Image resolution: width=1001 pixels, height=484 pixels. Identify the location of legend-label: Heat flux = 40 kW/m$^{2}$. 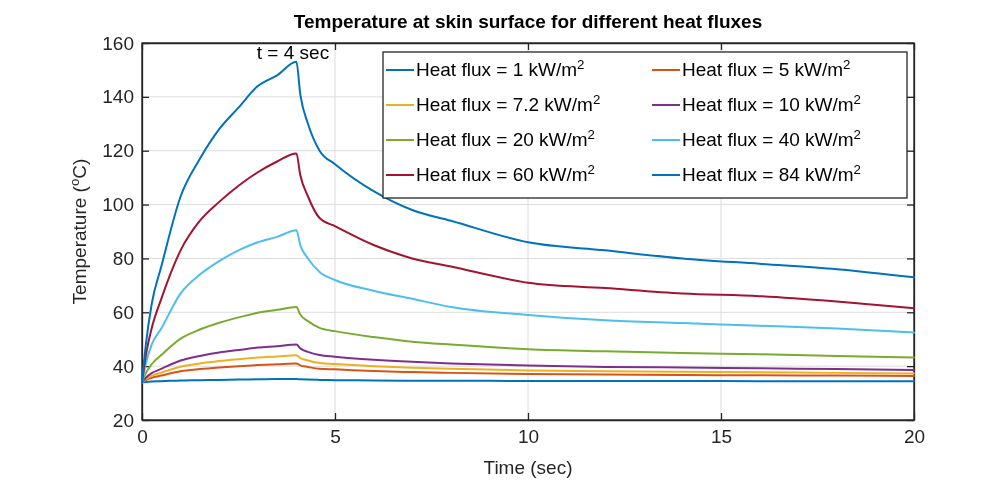
(771, 138).